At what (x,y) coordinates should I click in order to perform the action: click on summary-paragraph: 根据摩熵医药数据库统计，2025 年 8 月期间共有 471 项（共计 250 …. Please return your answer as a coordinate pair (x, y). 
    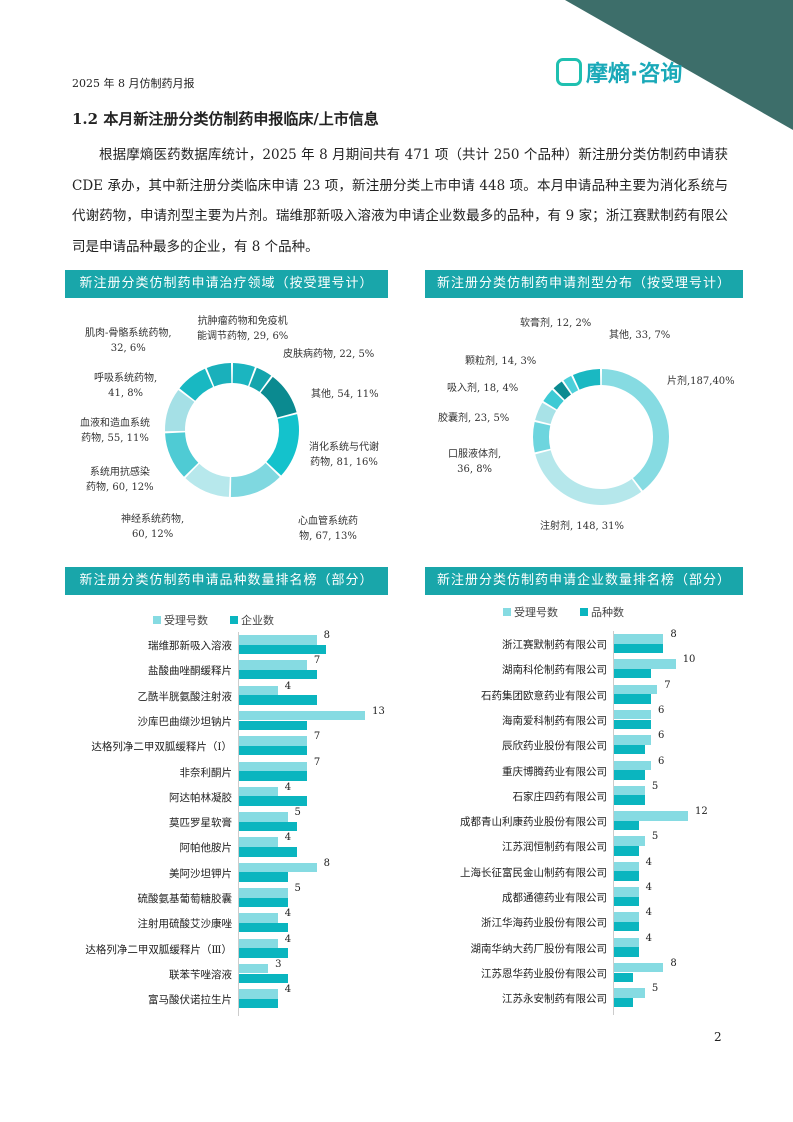
    Looking at the image, I should click on (400, 201).